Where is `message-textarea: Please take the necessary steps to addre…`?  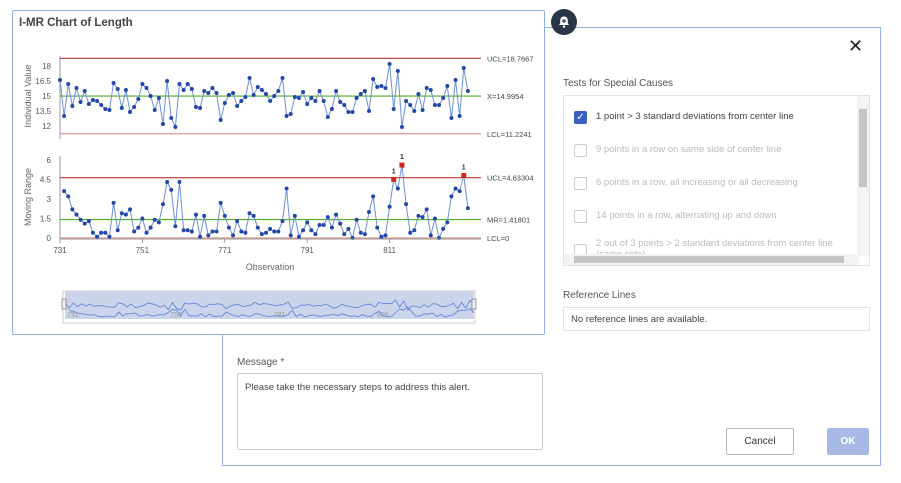
message-textarea: Please take the necessary steps to addre… is located at coordinates (390, 411).